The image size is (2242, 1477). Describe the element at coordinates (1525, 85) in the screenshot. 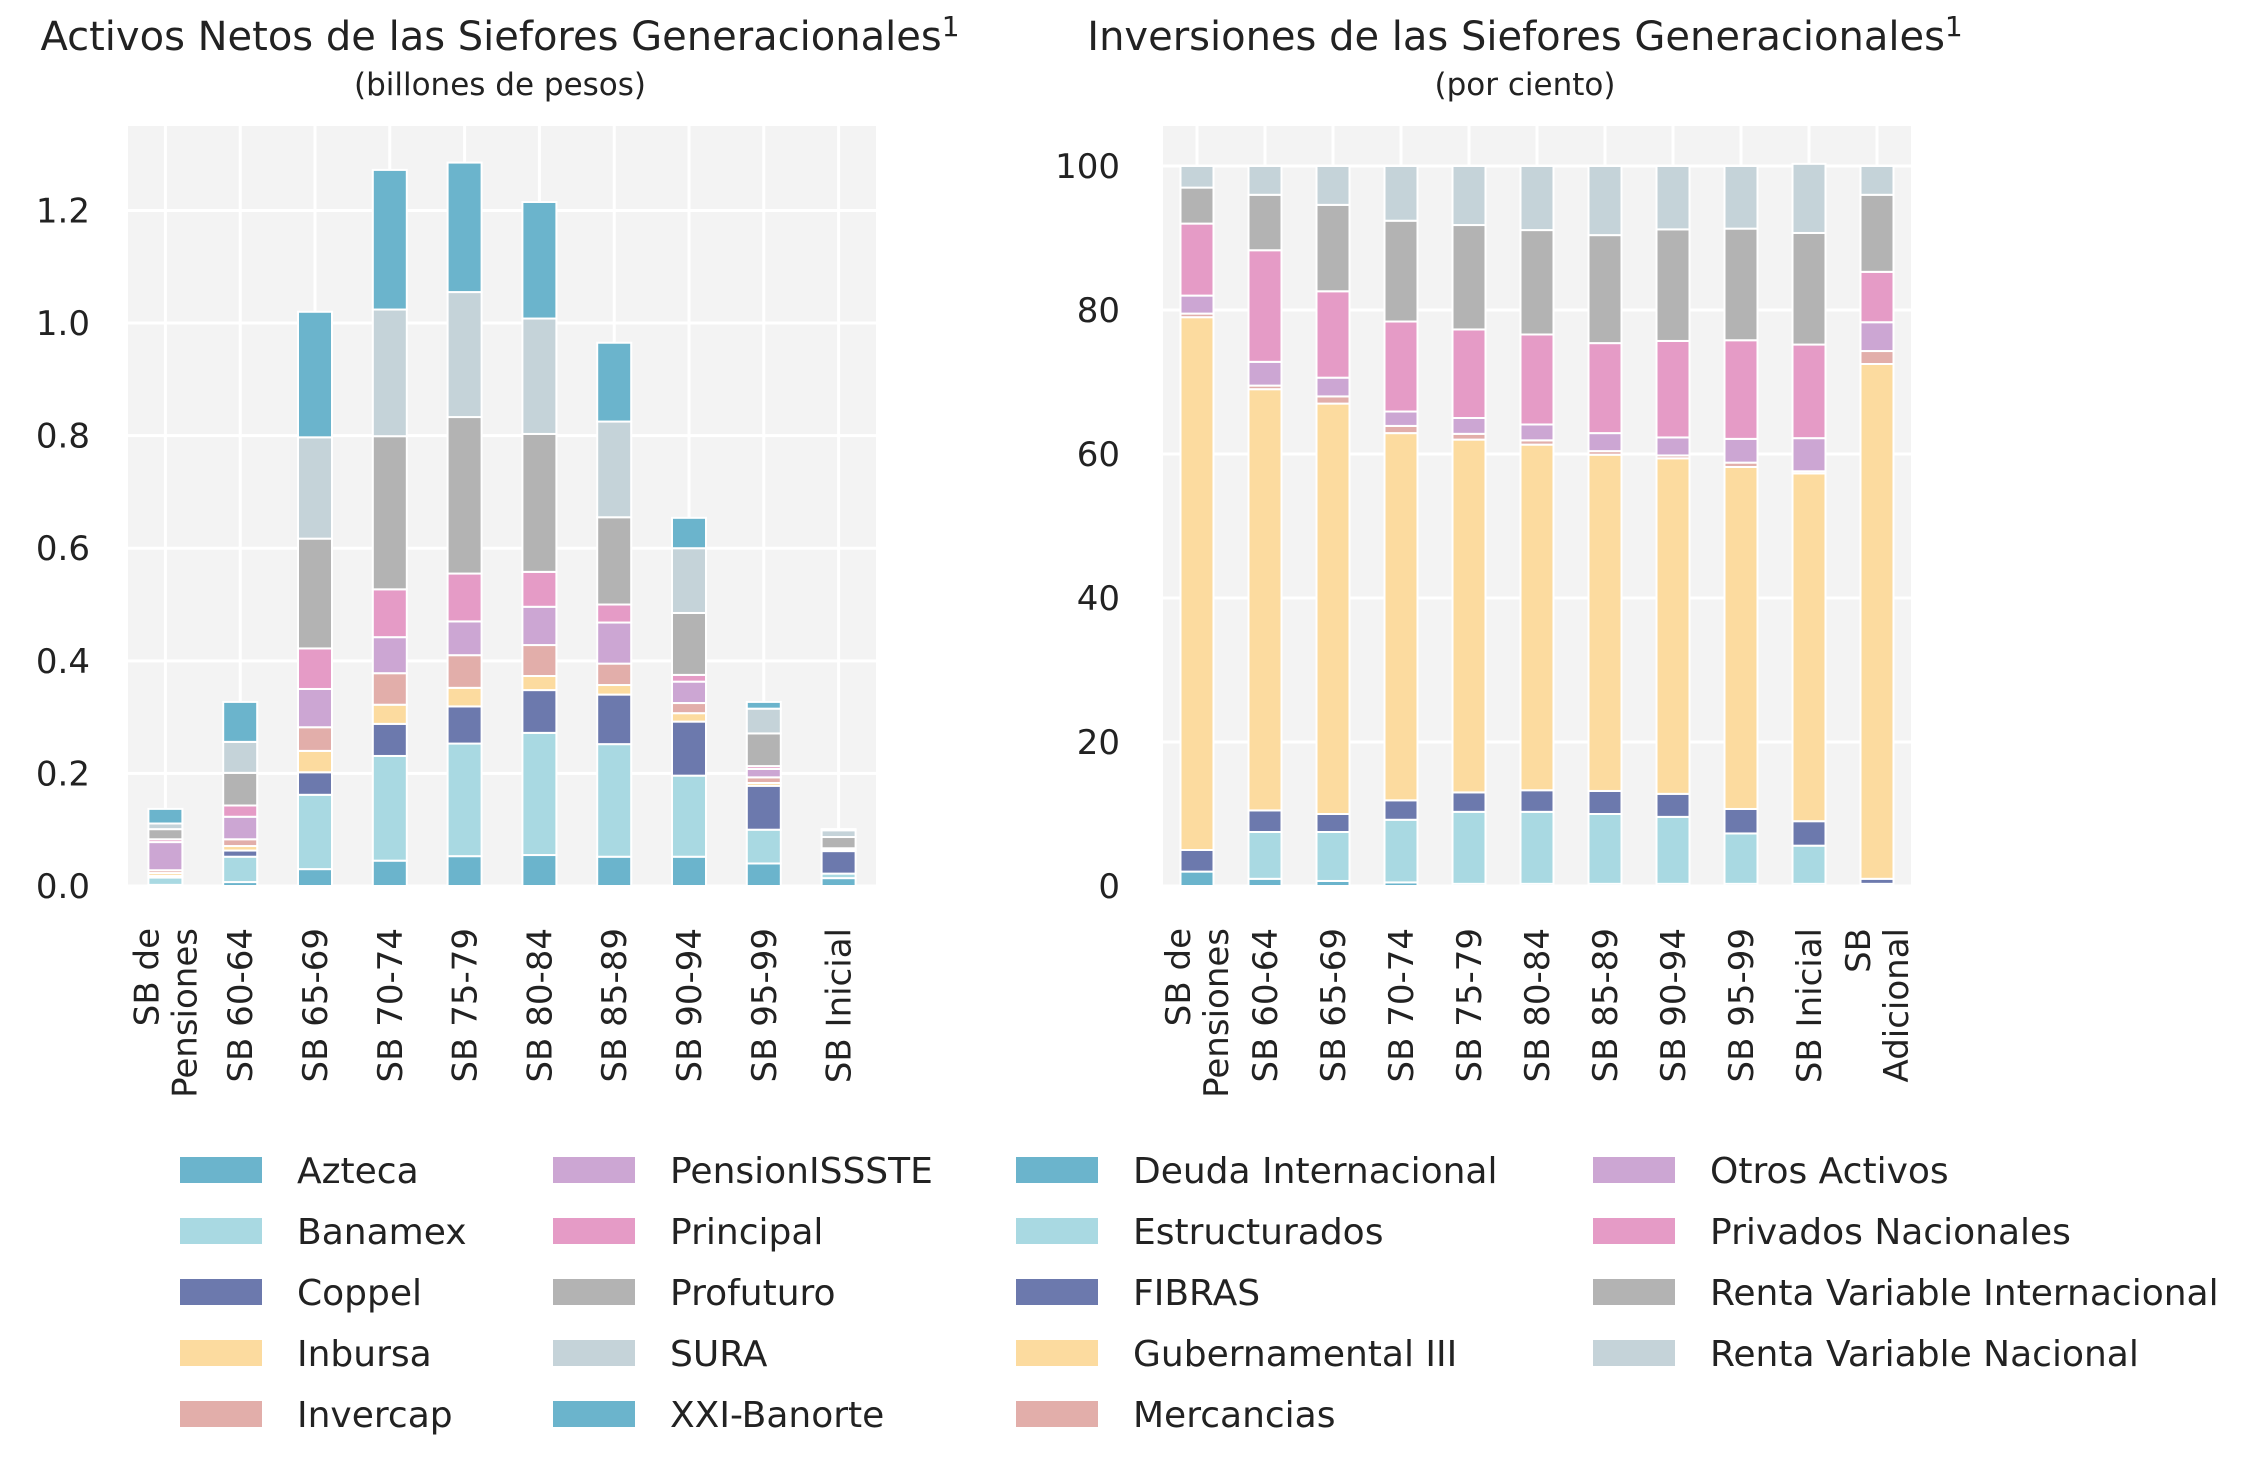

I see `chart-subtitle: (por ciento)` at that location.